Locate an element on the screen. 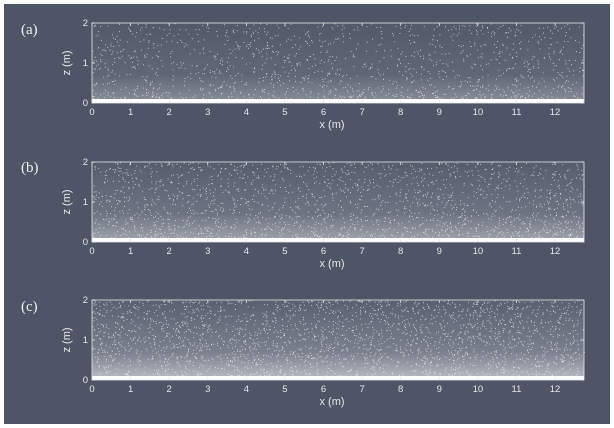  panel-label: (a) is located at coordinates (29, 30).